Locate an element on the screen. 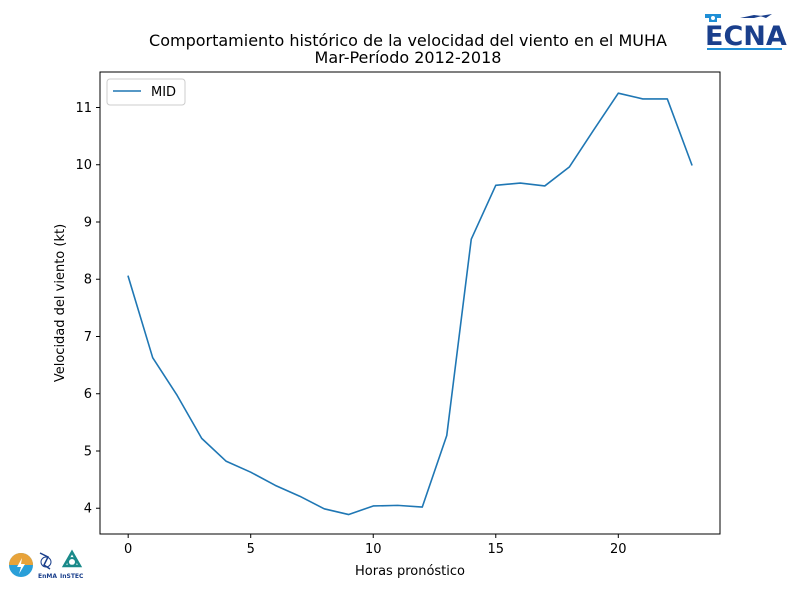  legend-box is located at coordinates (146, 92).